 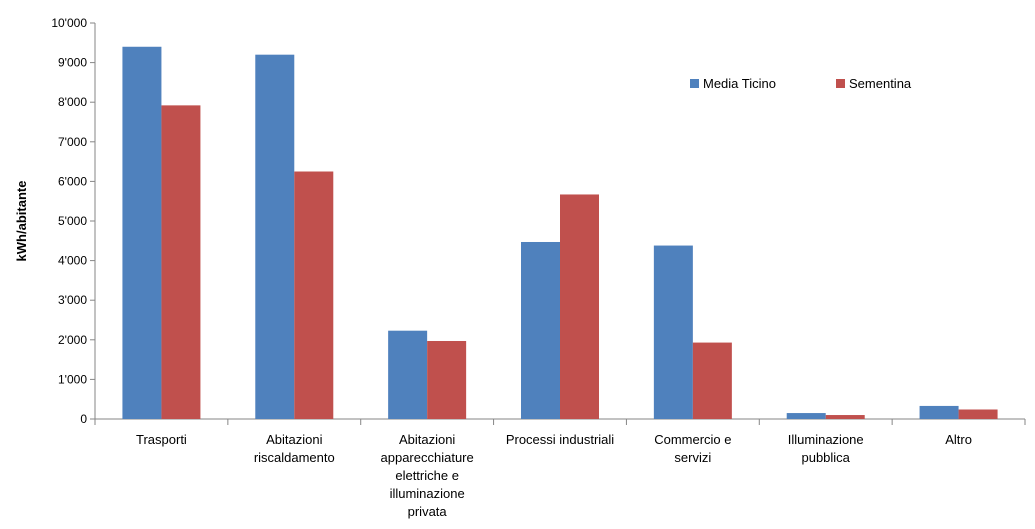 I want to click on y-tick-label: 1'000, so click(x=72, y=379).